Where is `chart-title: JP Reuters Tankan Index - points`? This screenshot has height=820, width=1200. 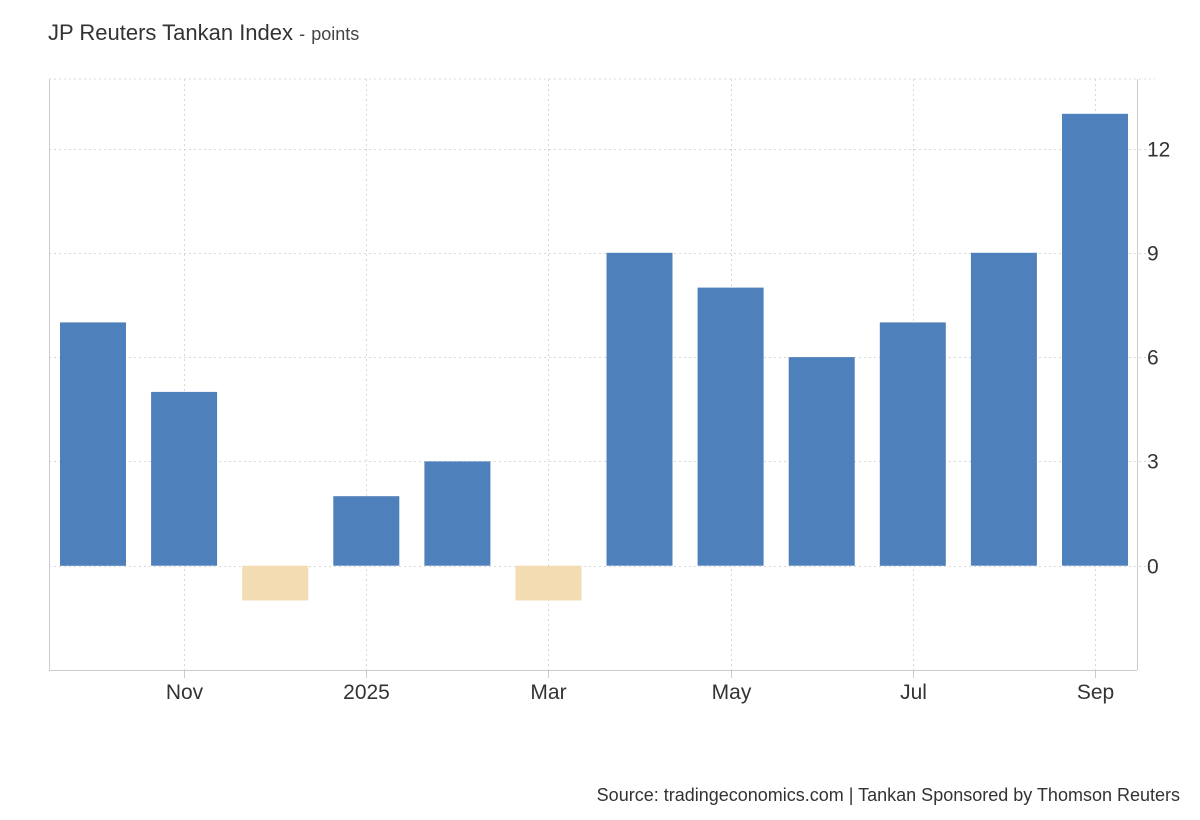
chart-title: JP Reuters Tankan Index - points is located at coordinates (203, 33).